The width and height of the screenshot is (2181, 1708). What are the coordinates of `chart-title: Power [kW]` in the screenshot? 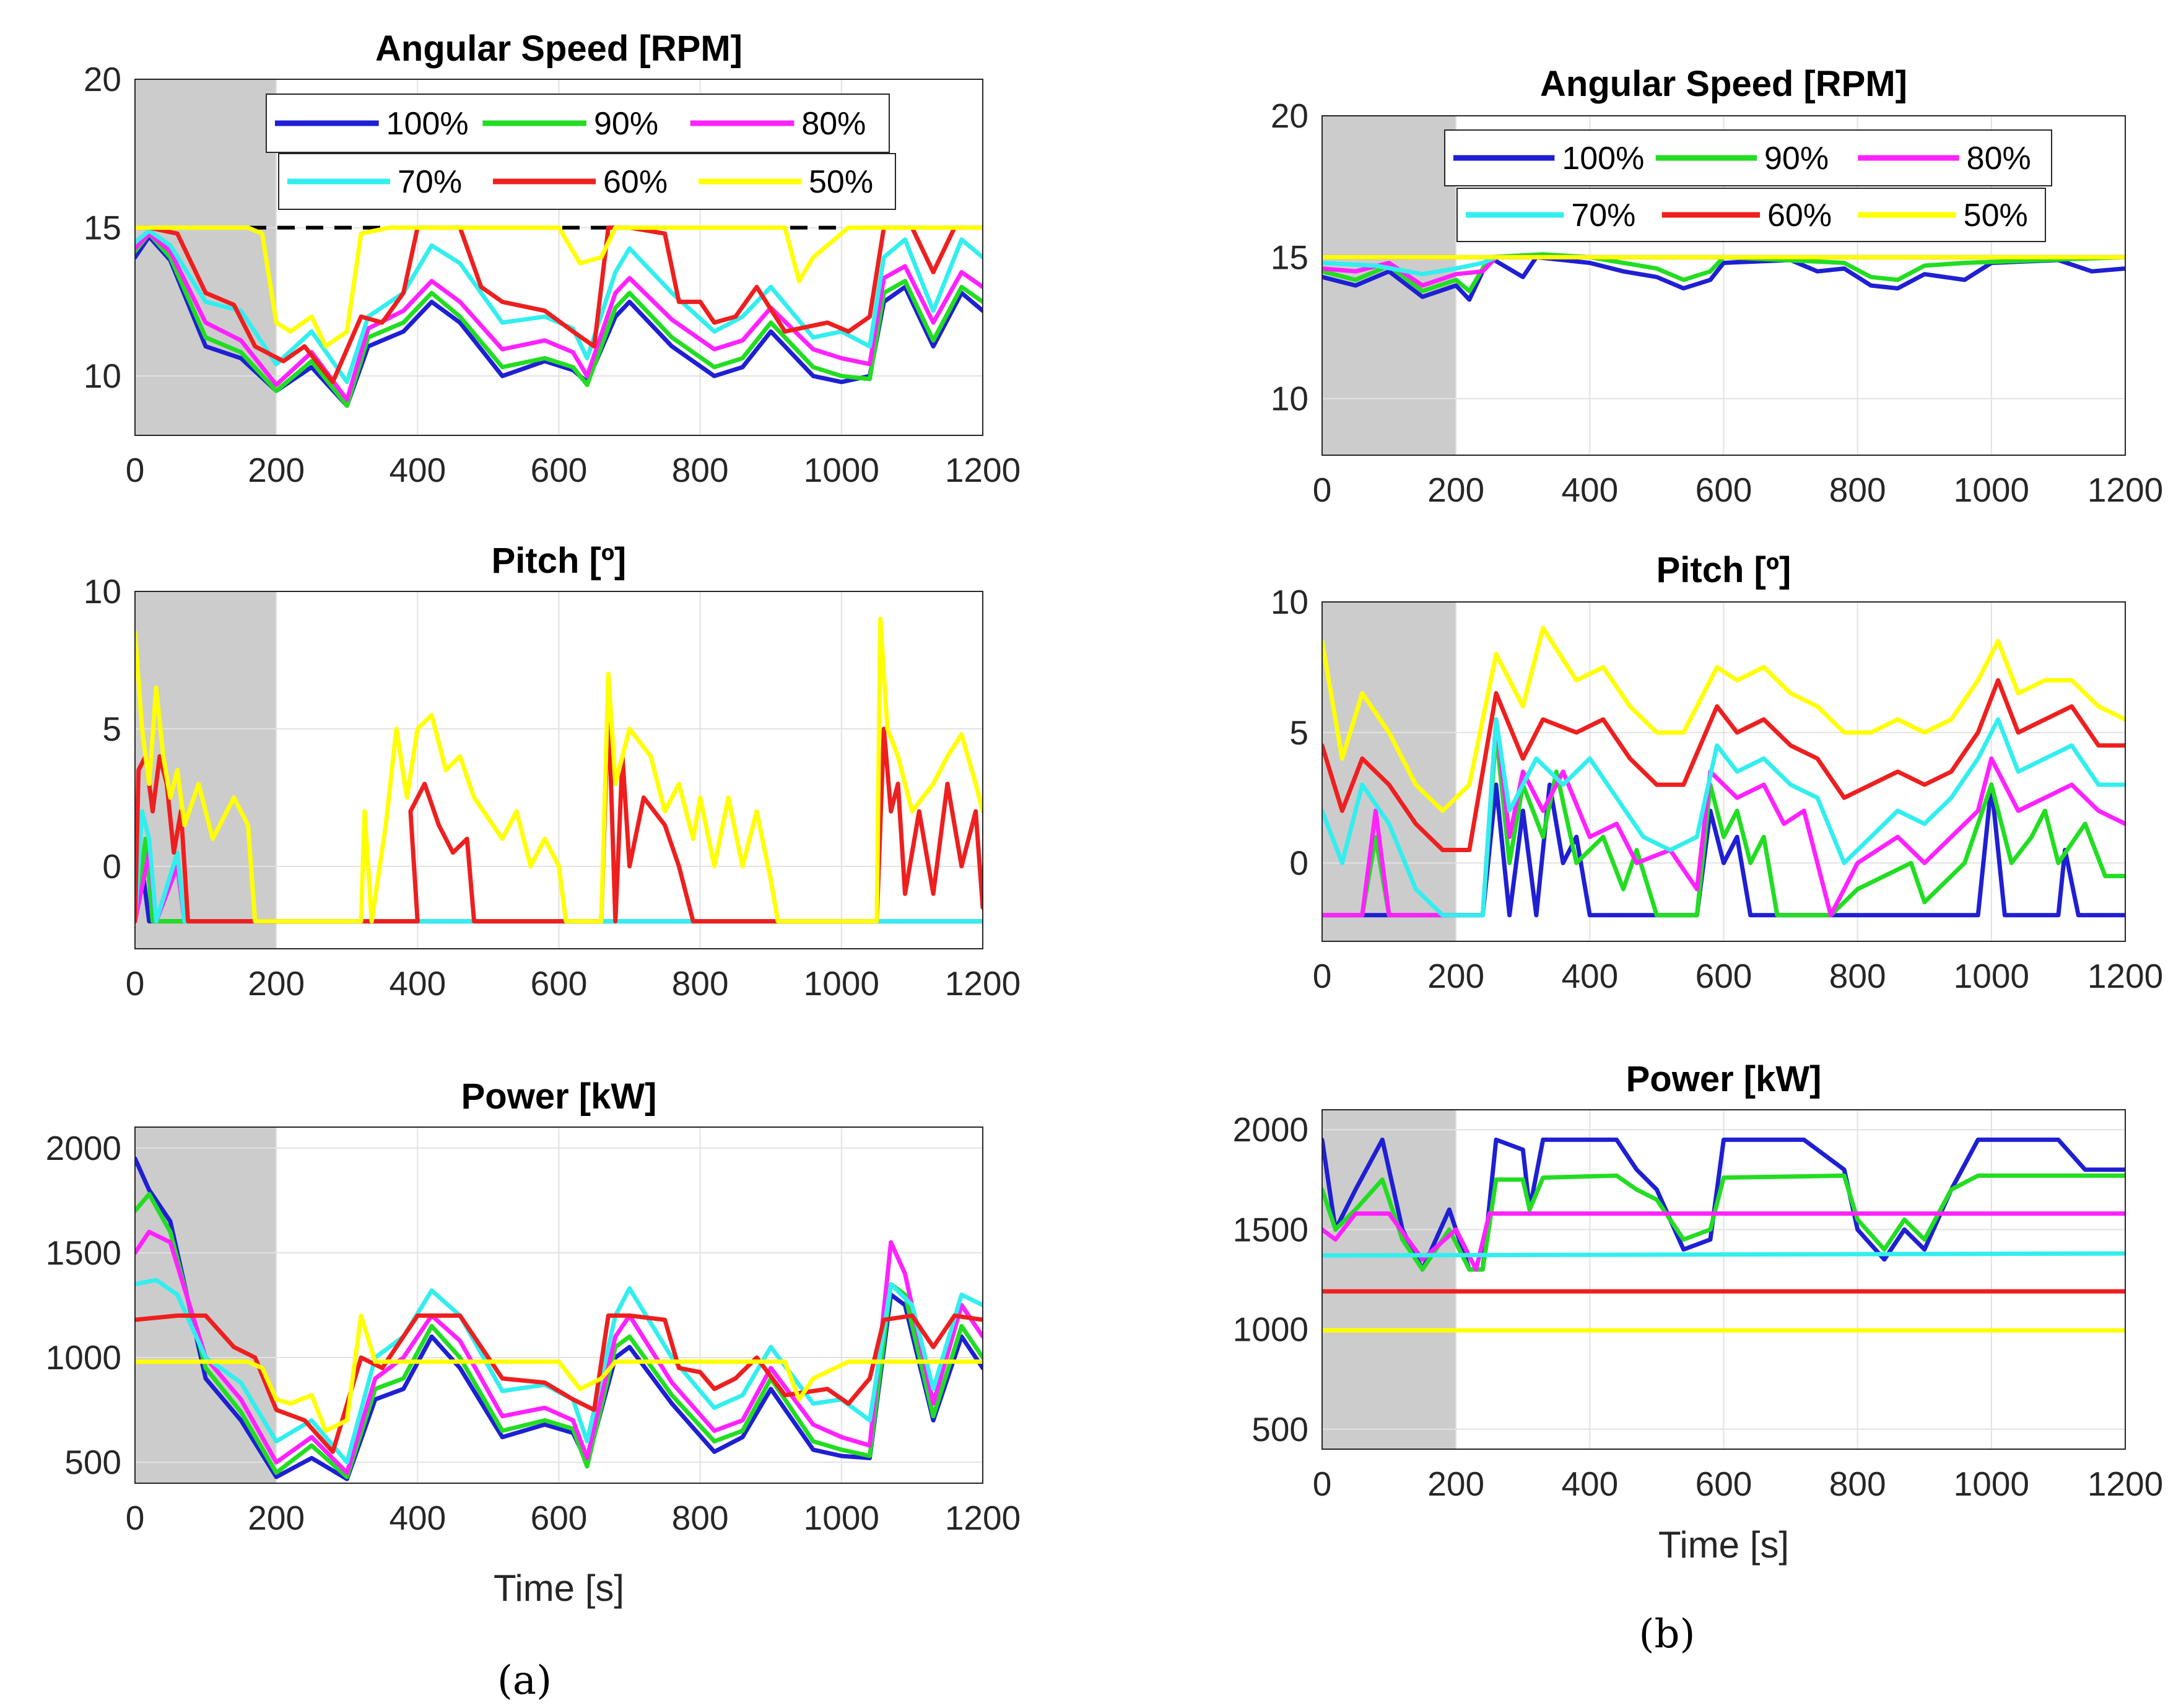 It's located at (1724, 1079).